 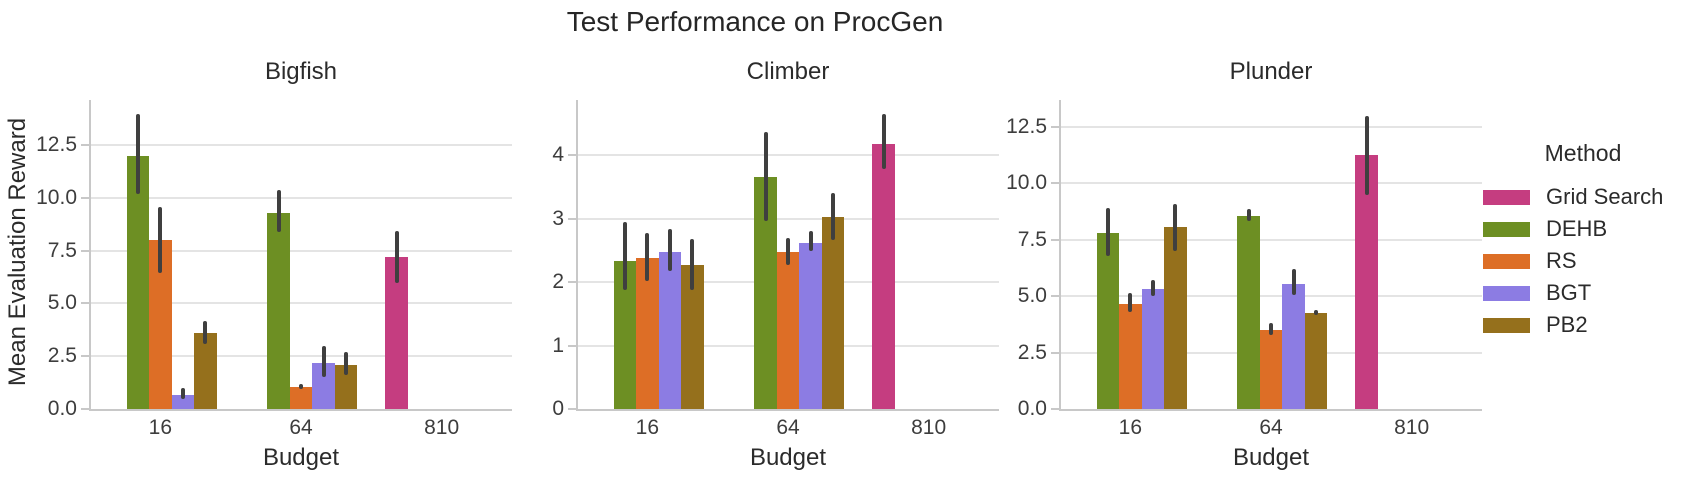 I want to click on y-tick-label: 3, so click(x=558, y=218).